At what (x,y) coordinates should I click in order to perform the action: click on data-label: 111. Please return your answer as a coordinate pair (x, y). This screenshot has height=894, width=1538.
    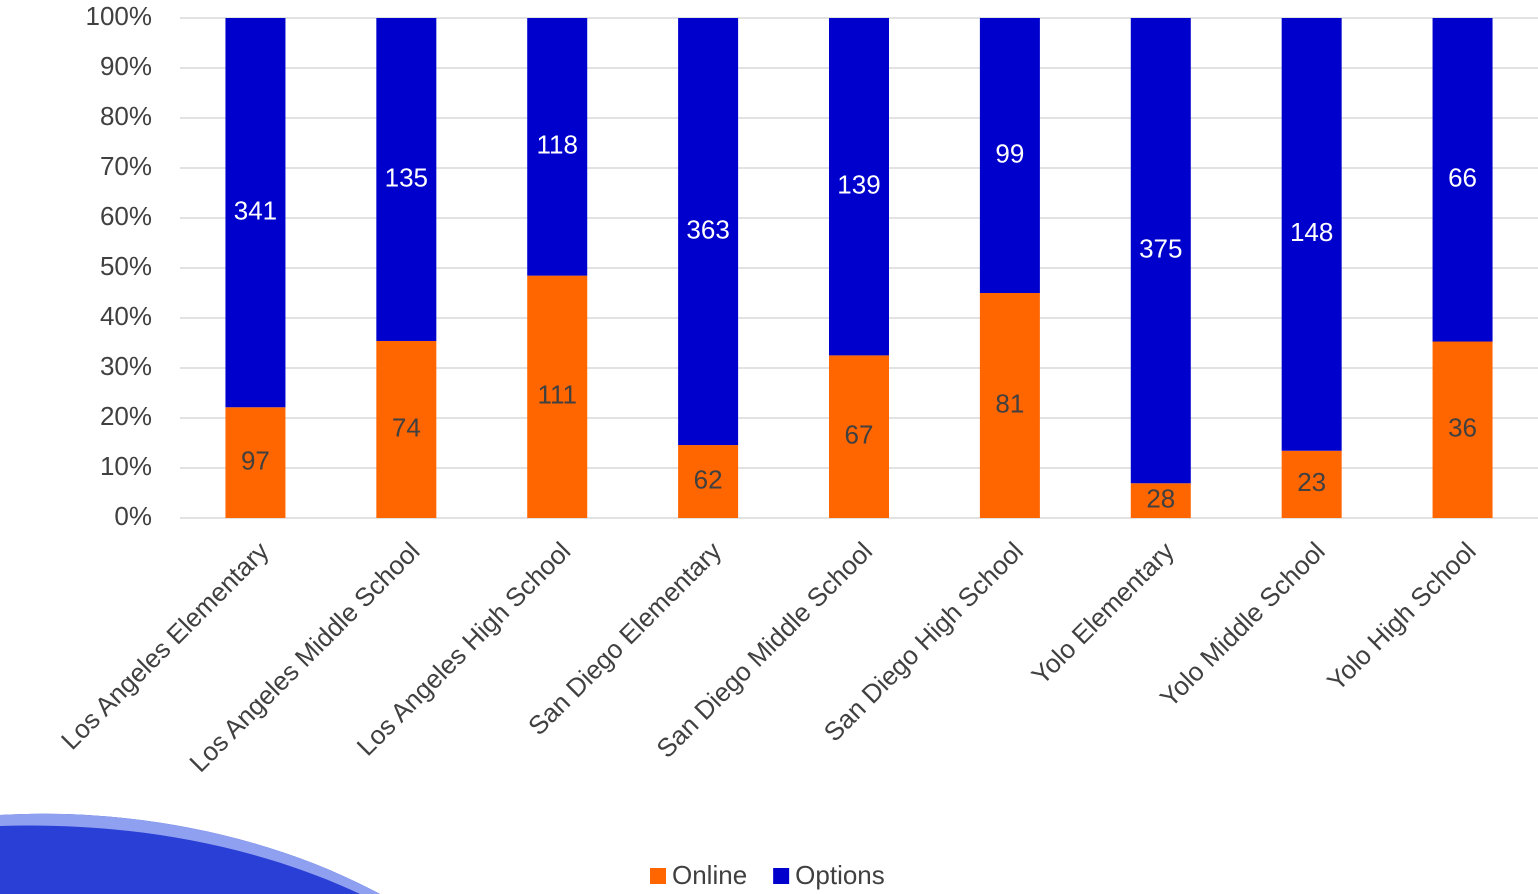
    Looking at the image, I should click on (557, 395).